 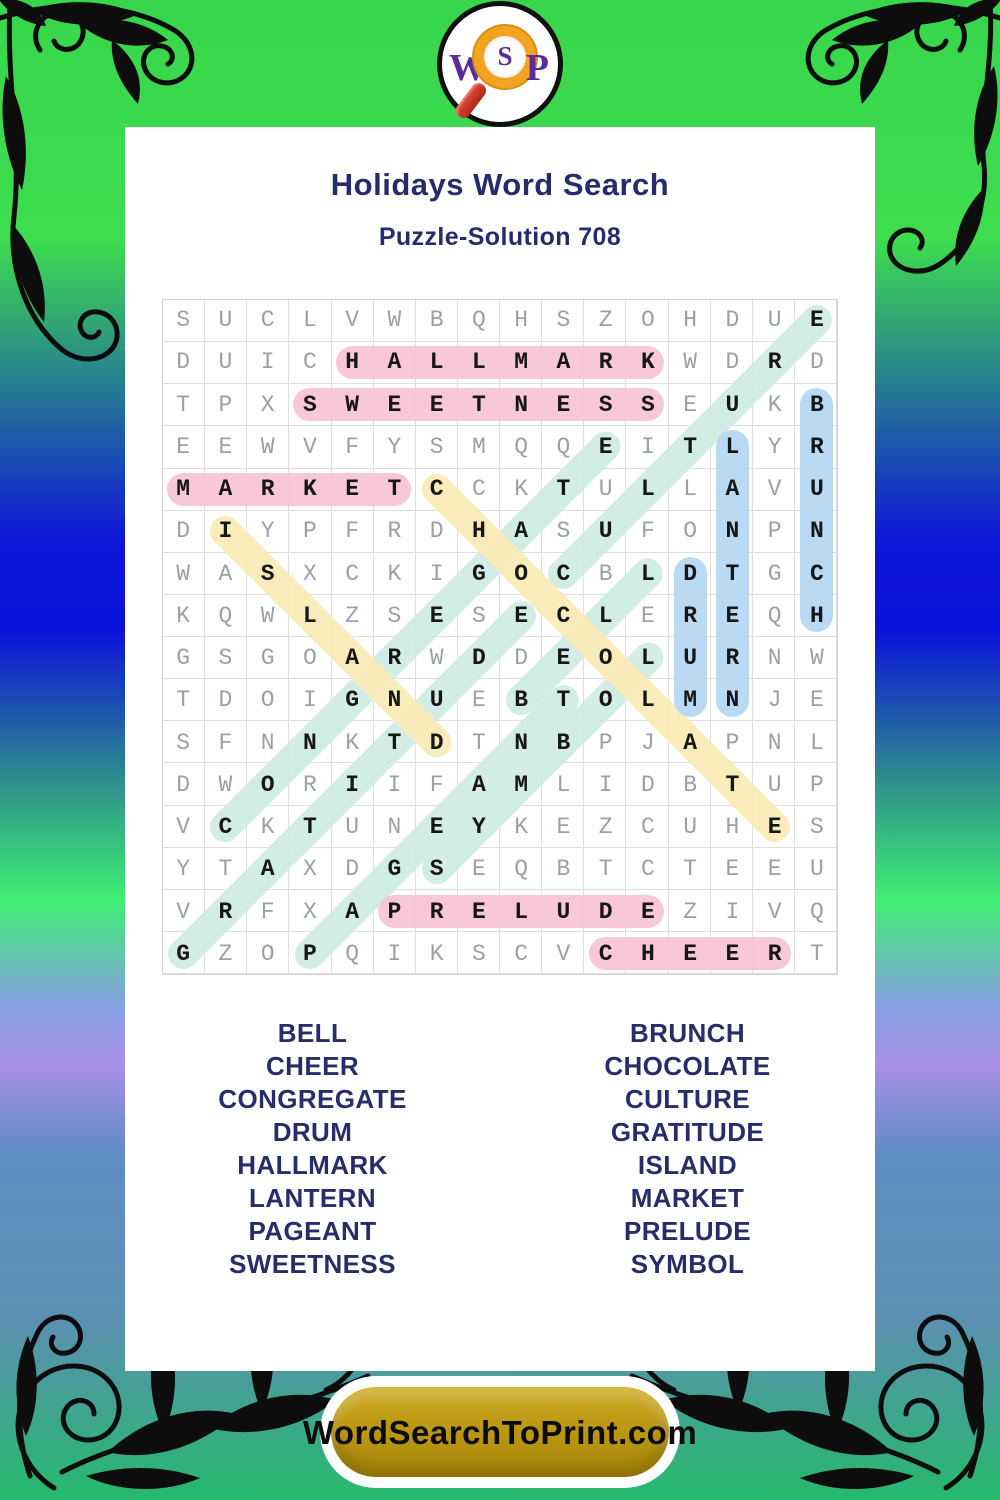 What do you see at coordinates (500, 362) in the screenshot?
I see `solution-highlight-hallmark` at bounding box center [500, 362].